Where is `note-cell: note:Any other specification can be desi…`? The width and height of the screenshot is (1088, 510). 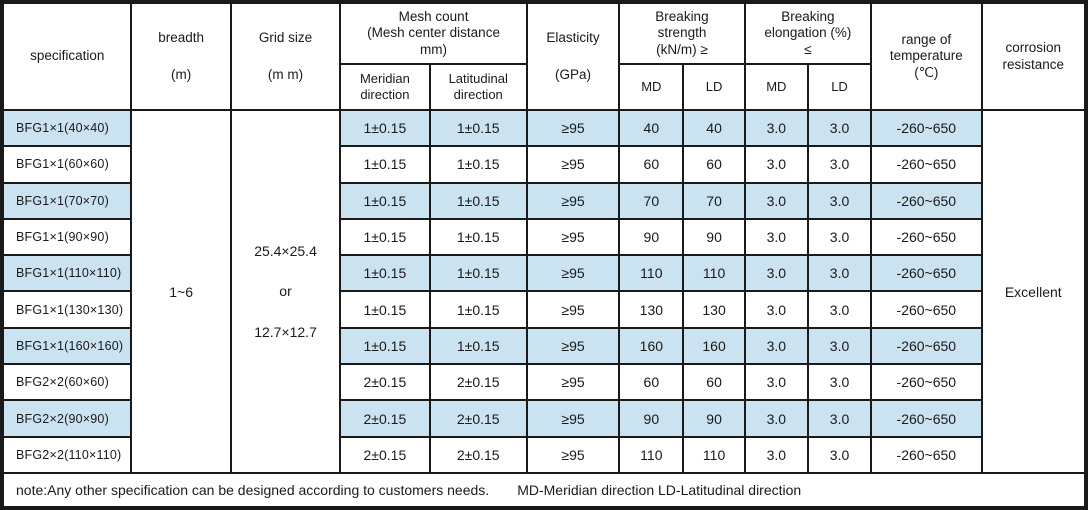
note-cell: note:Any other specification can be desi… is located at coordinates (544, 490).